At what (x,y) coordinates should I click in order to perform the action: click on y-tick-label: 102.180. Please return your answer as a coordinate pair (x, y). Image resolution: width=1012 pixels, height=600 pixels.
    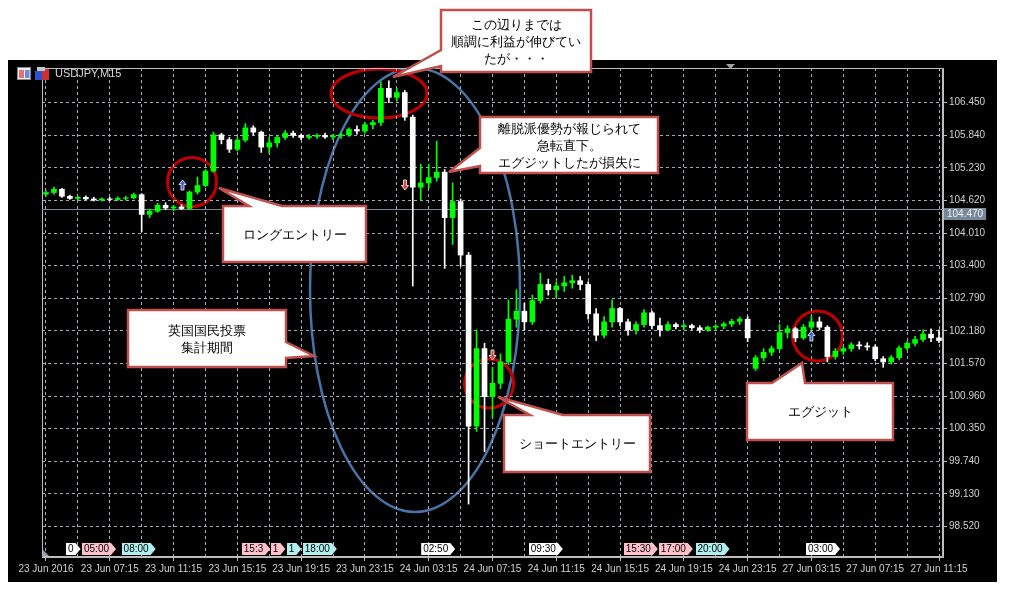
    Looking at the image, I should click on (967, 330).